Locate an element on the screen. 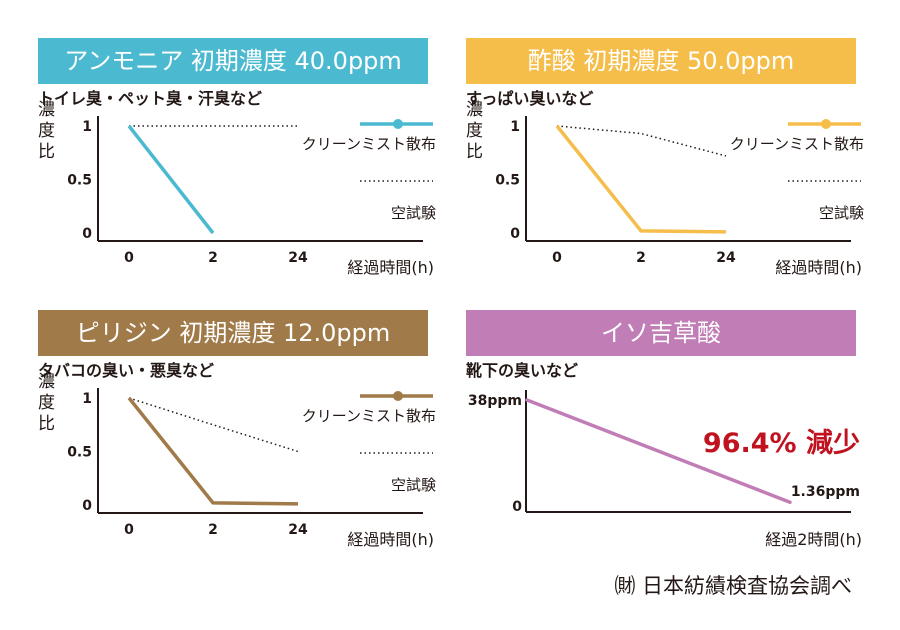 This screenshot has height=630, width=900. isovaleric-subtitle: 靴下の臭いなど is located at coordinates (522, 370).